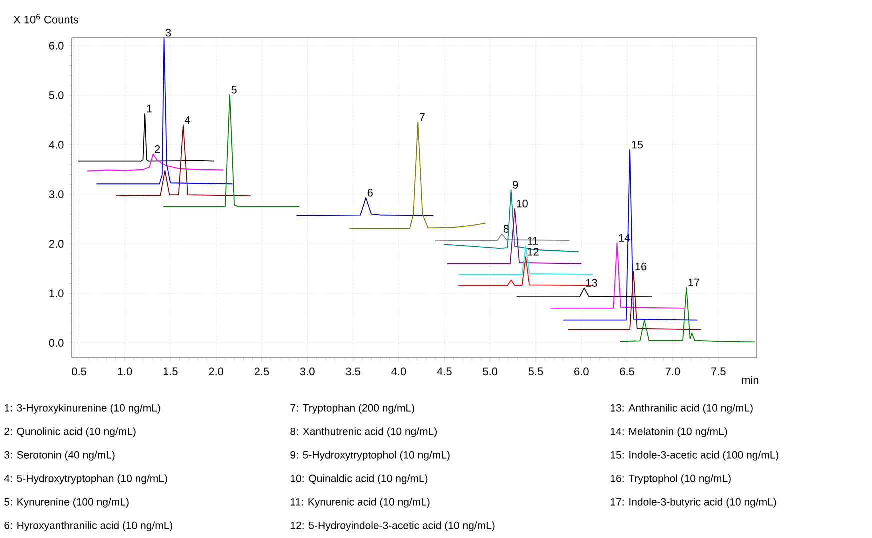 Image resolution: width=872 pixels, height=538 pixels. I want to click on text: 6: Hyroxyanthranilic acid (10 ng/mL), so click(88, 527).